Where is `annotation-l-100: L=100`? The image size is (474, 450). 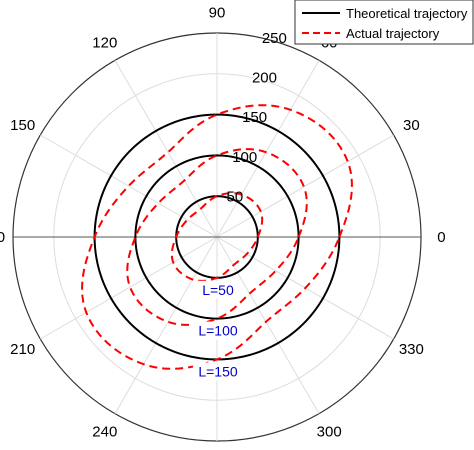 annotation-l-100: L=100 is located at coordinates (218, 331).